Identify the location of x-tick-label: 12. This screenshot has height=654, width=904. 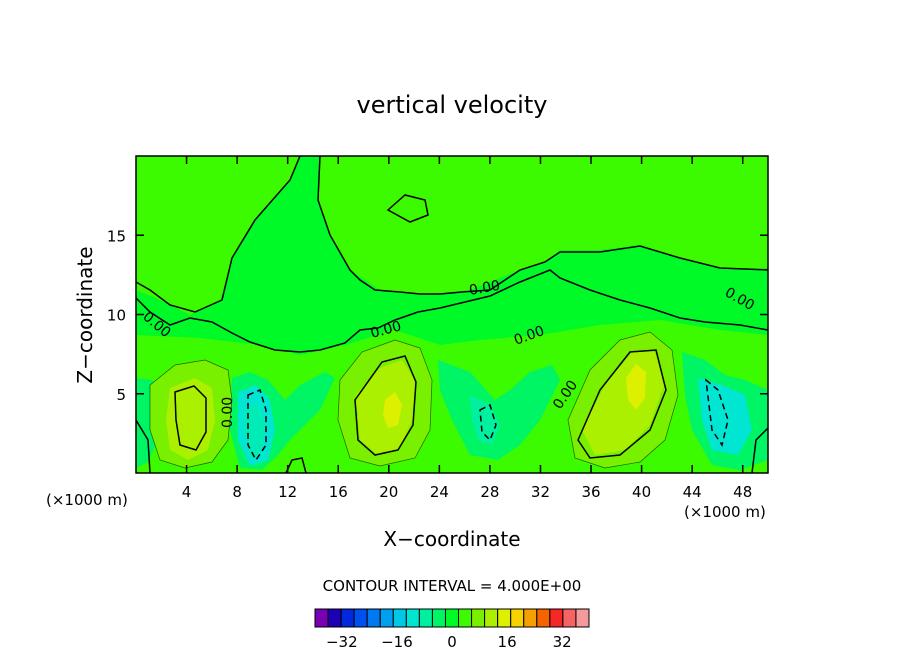
(287, 492).